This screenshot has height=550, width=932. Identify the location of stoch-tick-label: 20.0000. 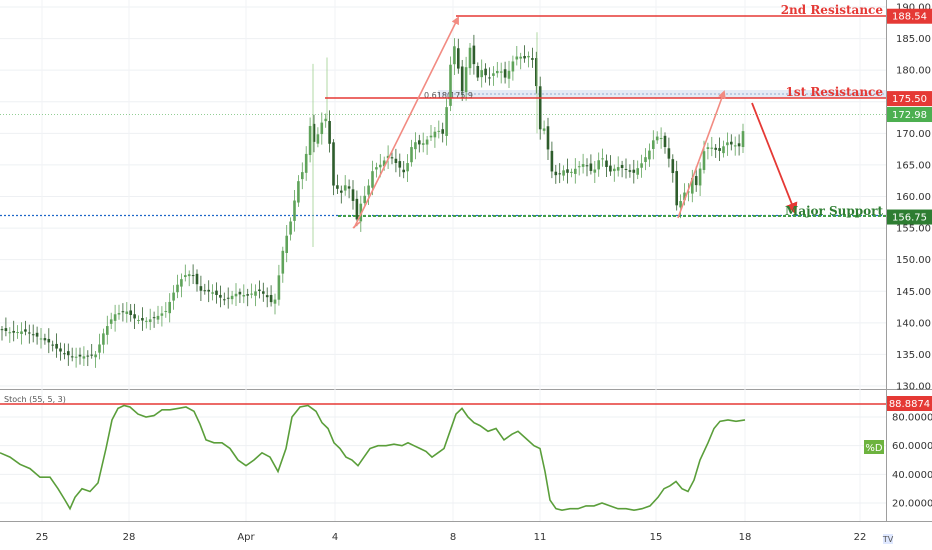
(912, 504).